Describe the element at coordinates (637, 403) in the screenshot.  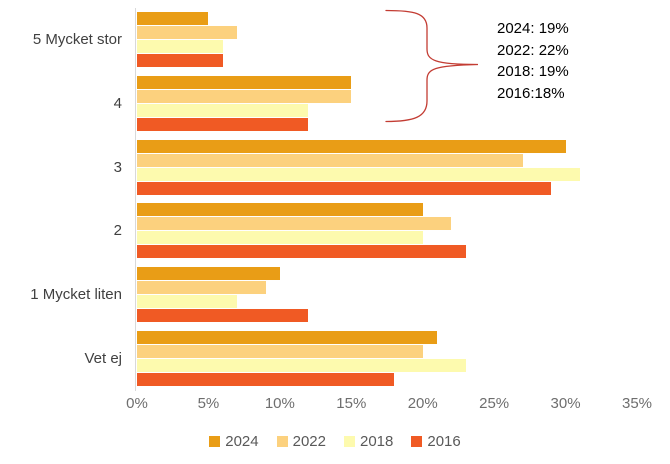
I see `x-tick-label: 35%` at that location.